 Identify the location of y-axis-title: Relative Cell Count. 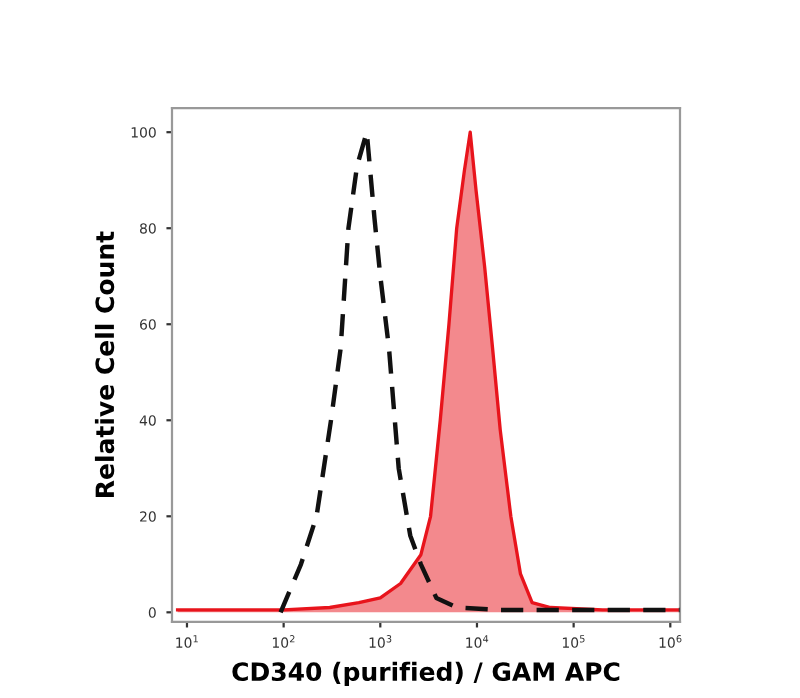
(104, 364).